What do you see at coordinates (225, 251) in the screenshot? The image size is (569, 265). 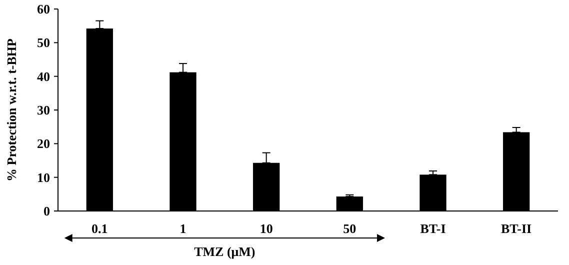 I see `text: TMZ (μM)` at bounding box center [225, 251].